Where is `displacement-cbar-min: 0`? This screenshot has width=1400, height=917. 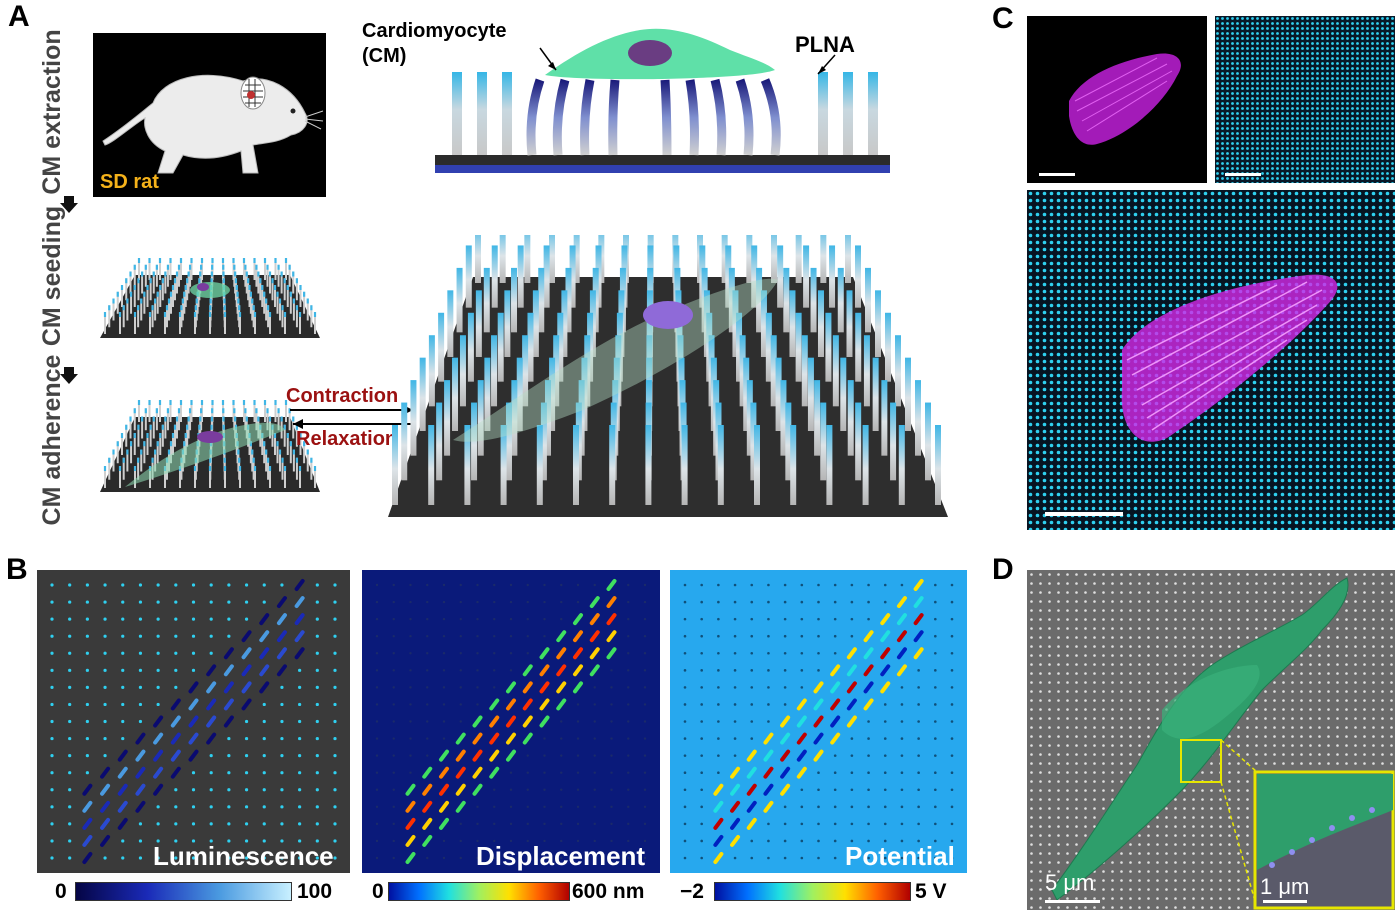 displacement-cbar-min: 0 is located at coordinates (378, 891).